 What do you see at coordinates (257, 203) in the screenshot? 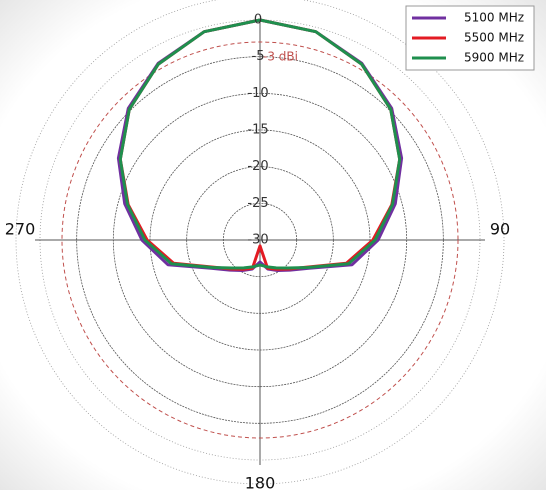
I see `radial-tick-label: -25` at bounding box center [257, 203].